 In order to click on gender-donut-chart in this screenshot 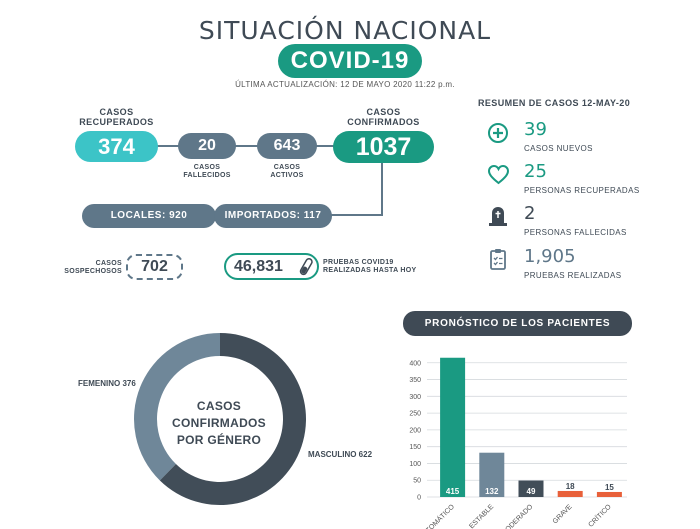, I will do `click(219, 419)`.